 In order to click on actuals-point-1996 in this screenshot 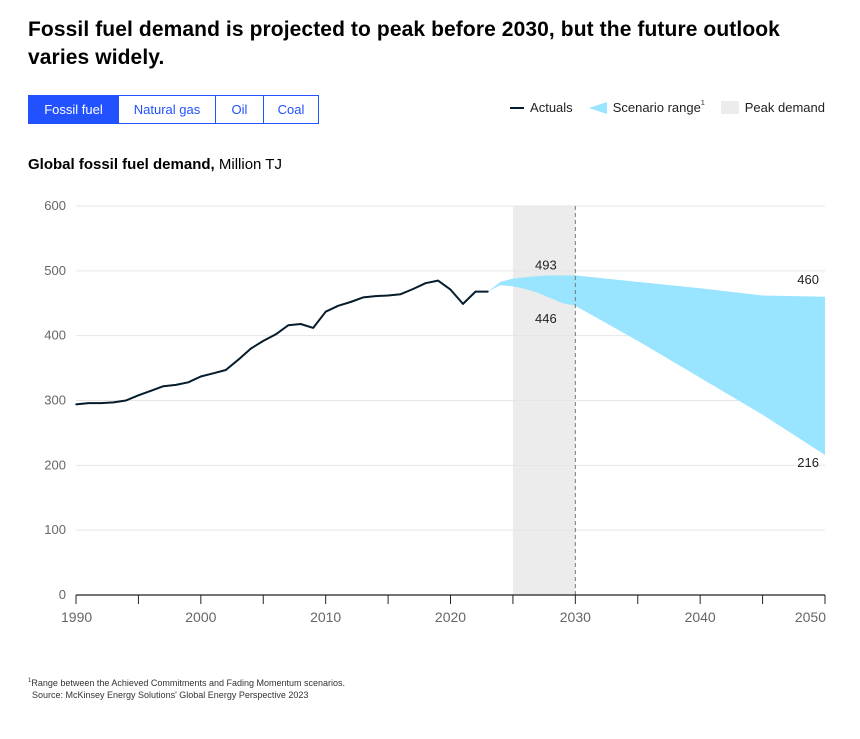, I will do `click(151, 390)`.